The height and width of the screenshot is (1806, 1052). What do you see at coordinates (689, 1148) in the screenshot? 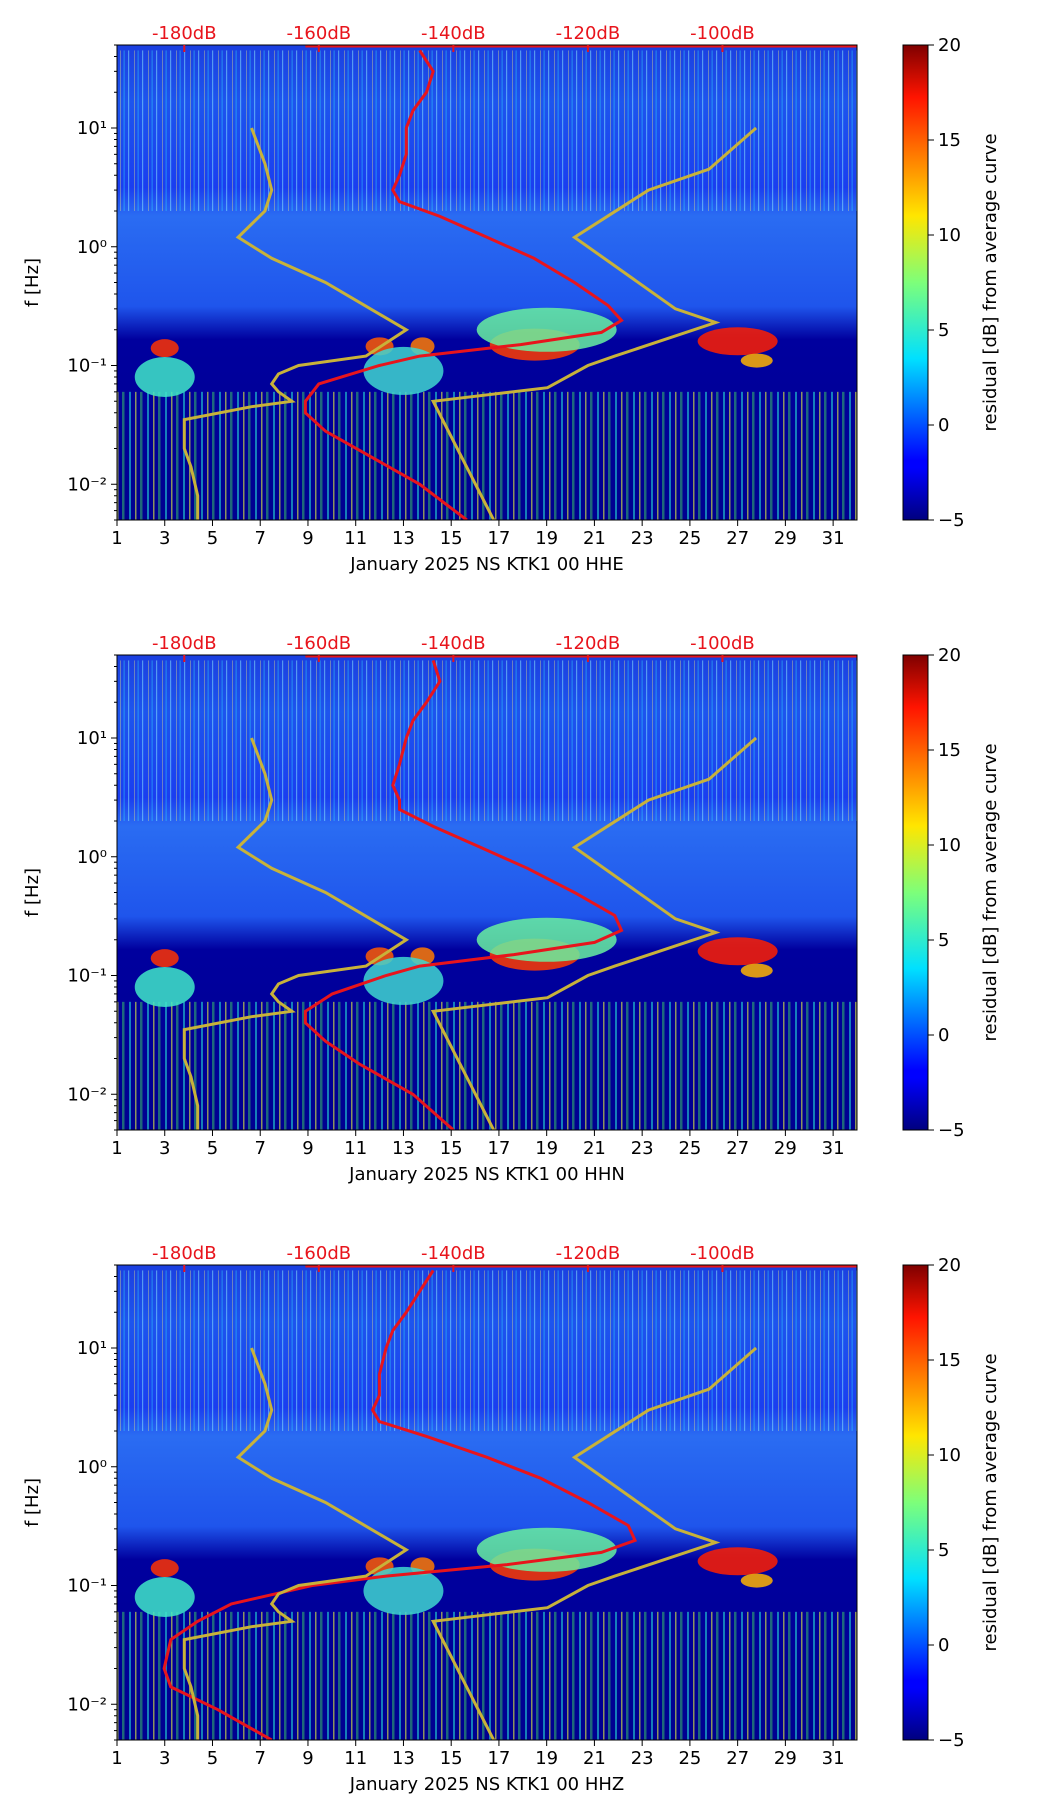
I see `x-tick-label: 25` at bounding box center [689, 1148].